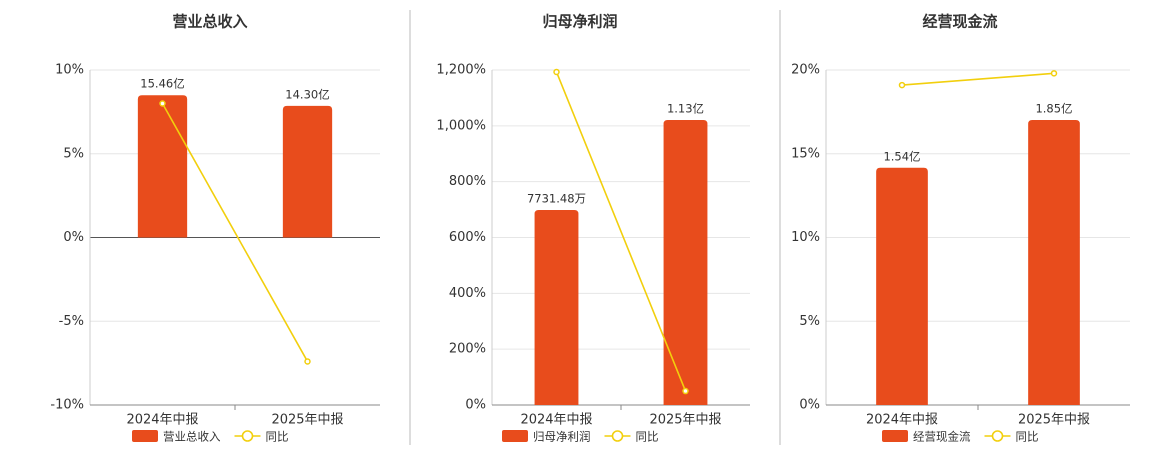 The width and height of the screenshot is (1160, 450). Describe the element at coordinates (209, 22) in the screenshot. I see `chart-title: 营业总收入` at that location.